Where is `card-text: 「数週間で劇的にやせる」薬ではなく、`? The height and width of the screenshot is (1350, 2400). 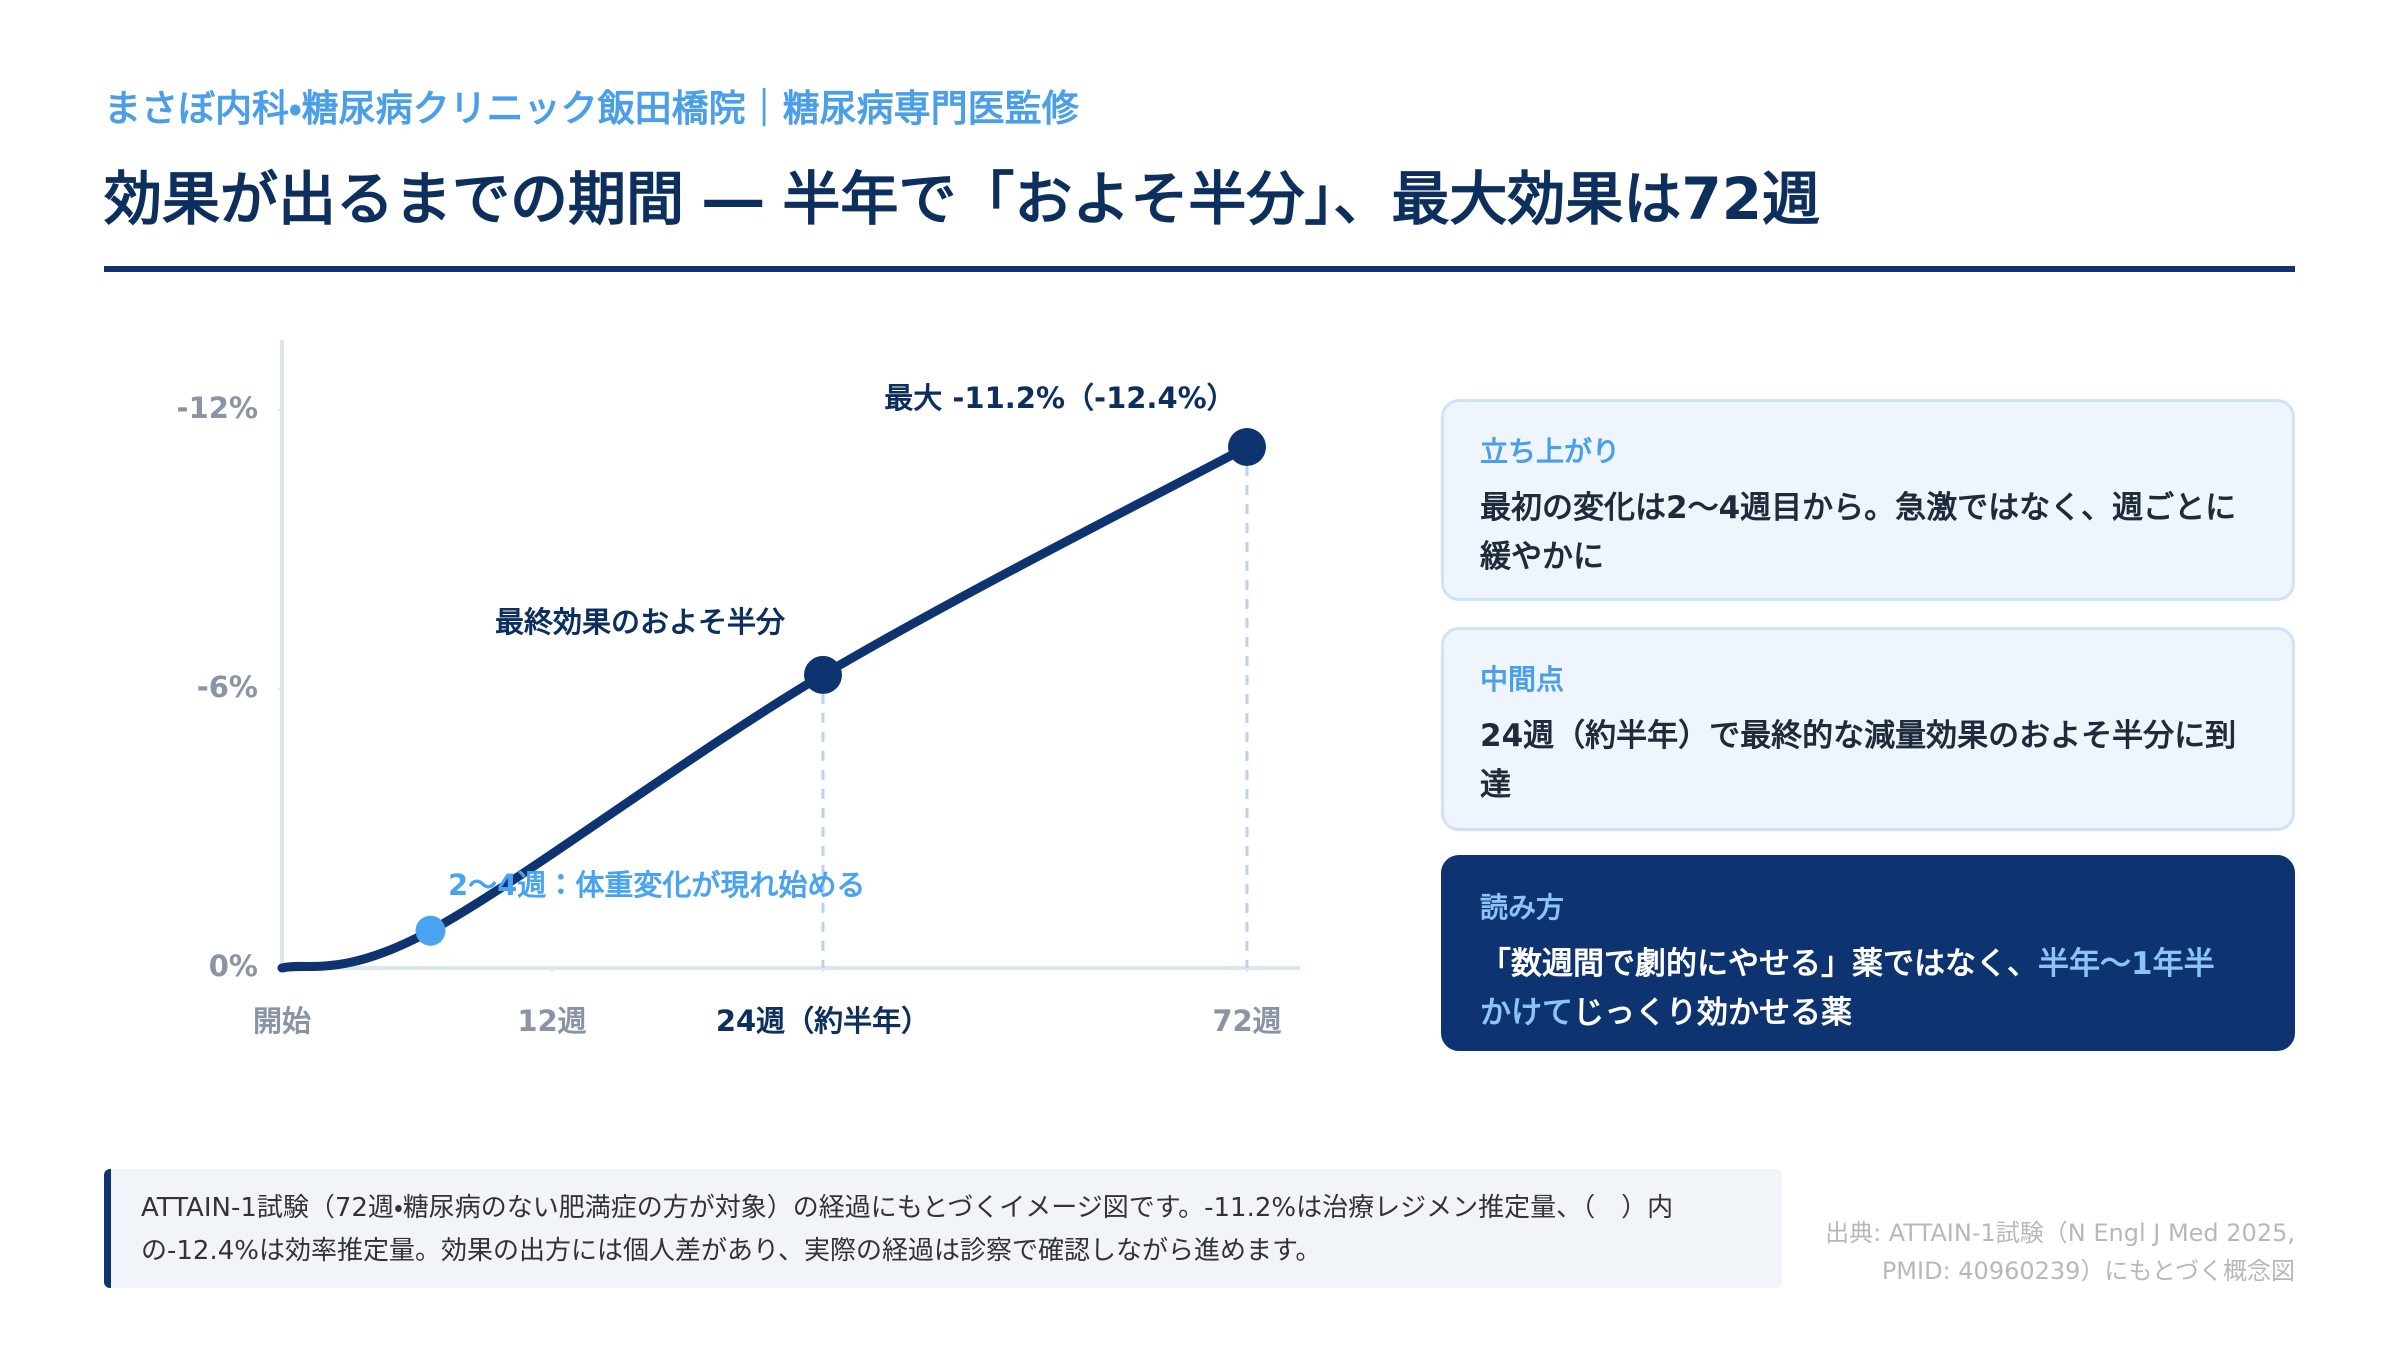
card-text: 「数週間で劇的にやせる」薬ではなく、 is located at coordinates (1759, 964).